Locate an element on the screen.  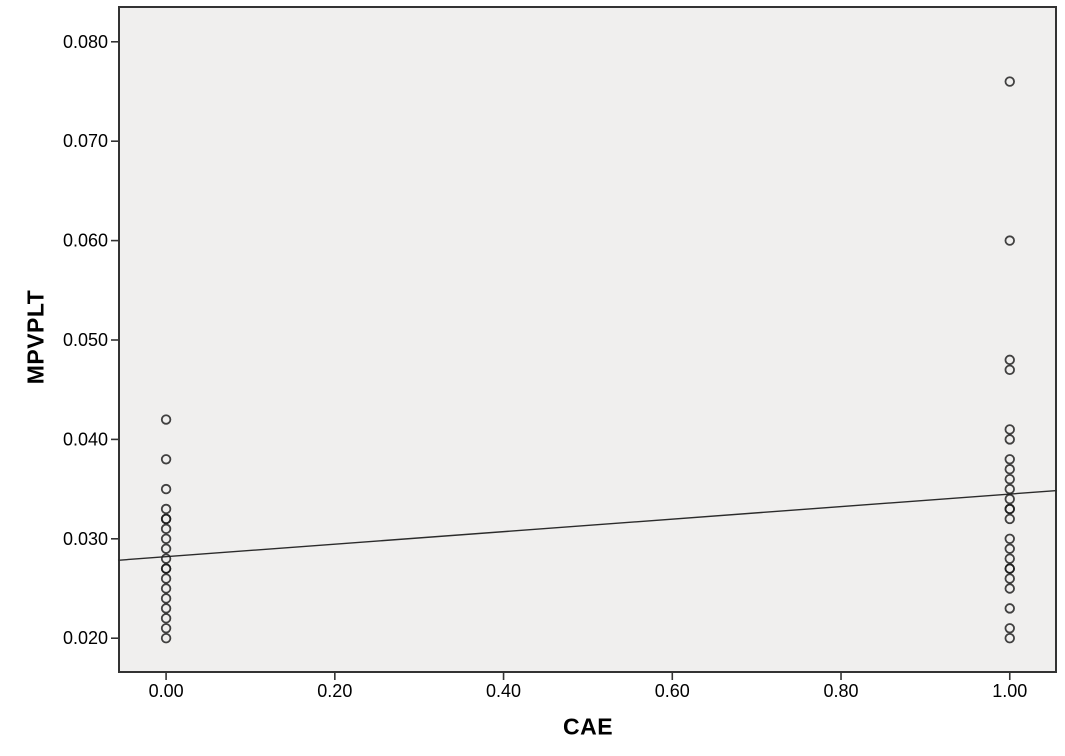
x-tick-label: 0.20 is located at coordinates (334, 691).